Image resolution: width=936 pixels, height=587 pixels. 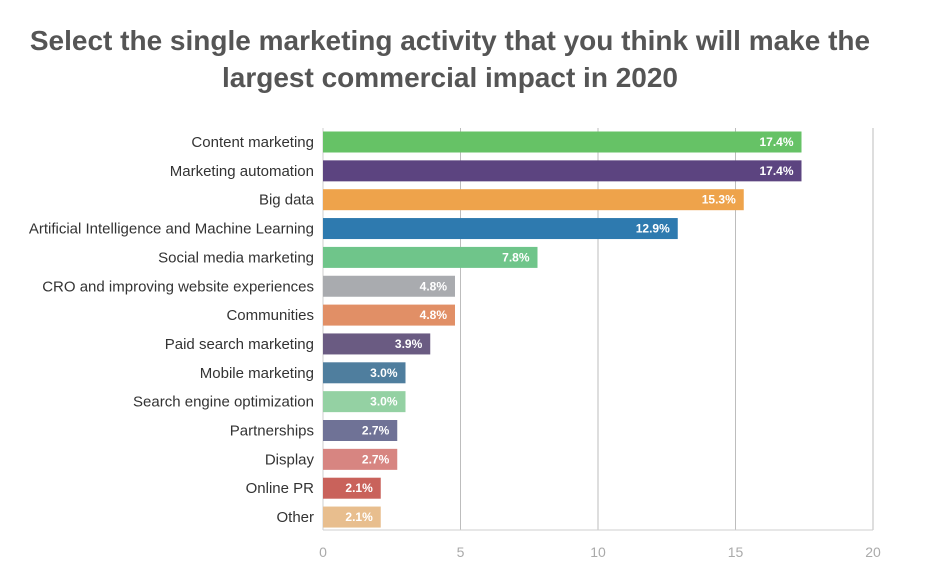 I want to click on chart-title-line-2: largest commercial impact in 2020, so click(x=450, y=77).